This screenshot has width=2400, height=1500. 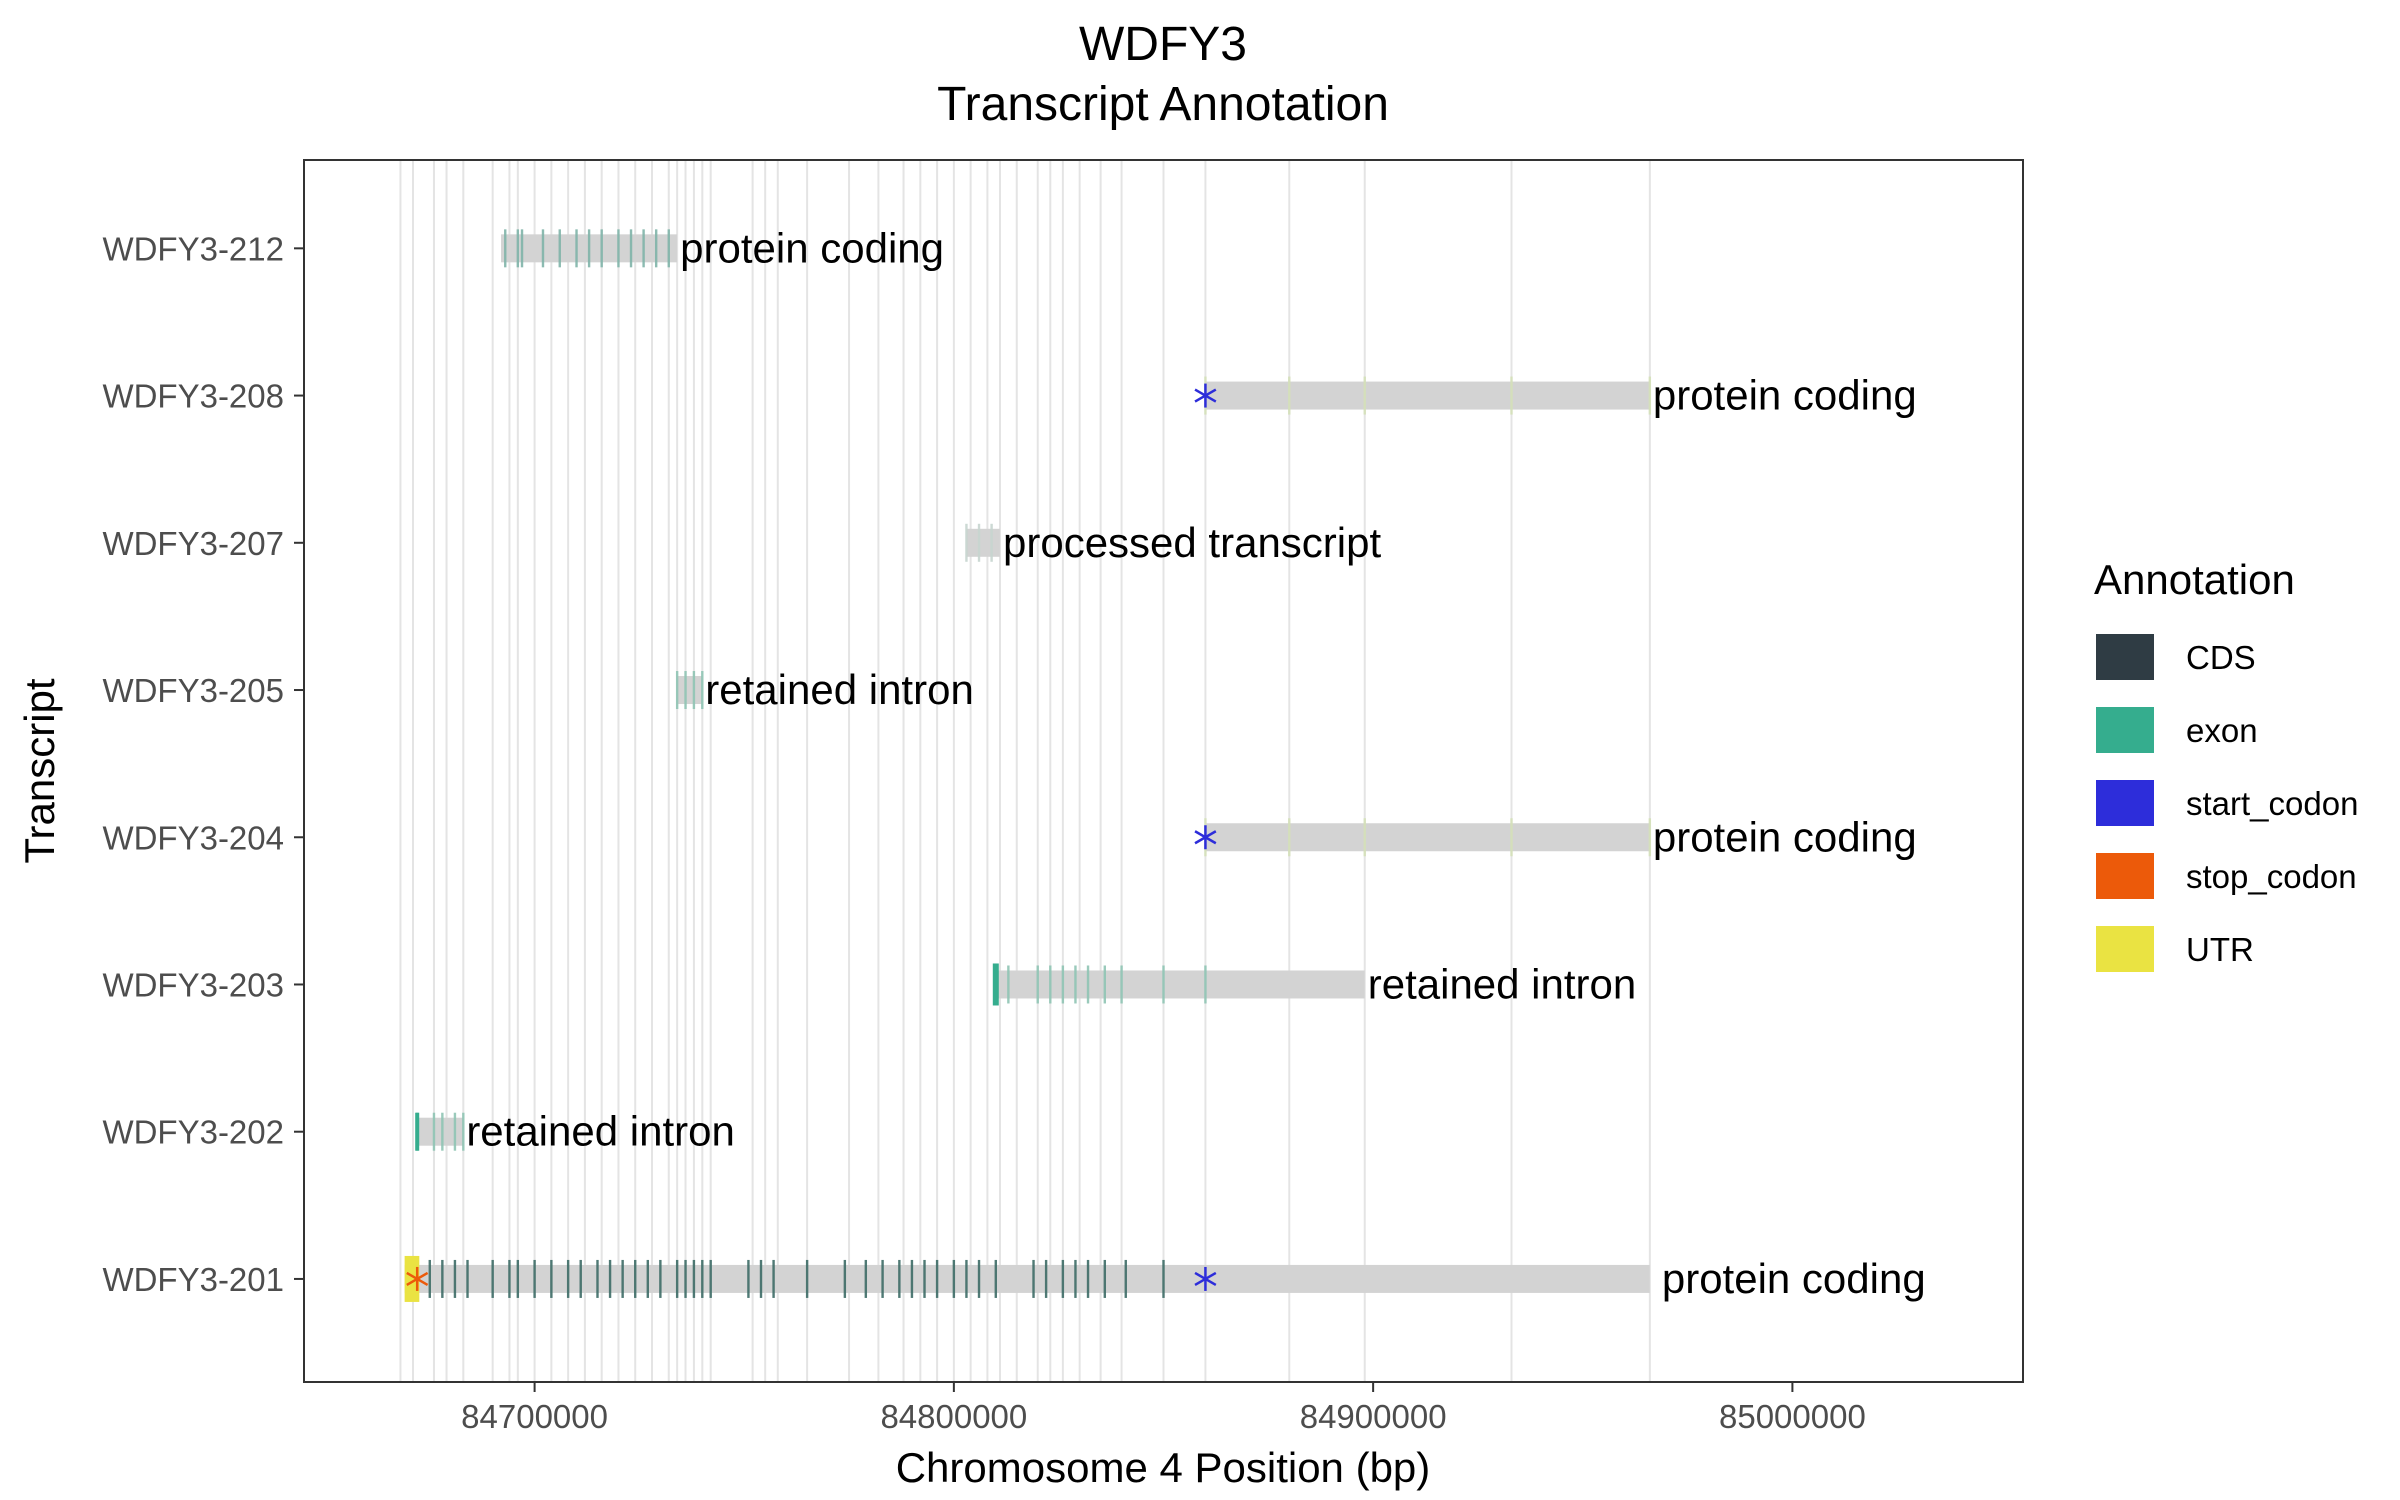 What do you see at coordinates (2272, 803) in the screenshot?
I see `legend-label: start_codon` at bounding box center [2272, 803].